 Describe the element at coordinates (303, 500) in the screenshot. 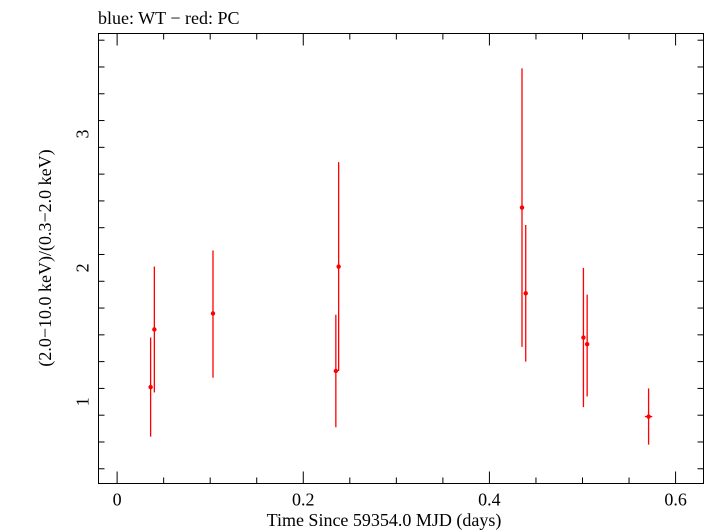

I see `x-tick-label: 0.2` at that location.